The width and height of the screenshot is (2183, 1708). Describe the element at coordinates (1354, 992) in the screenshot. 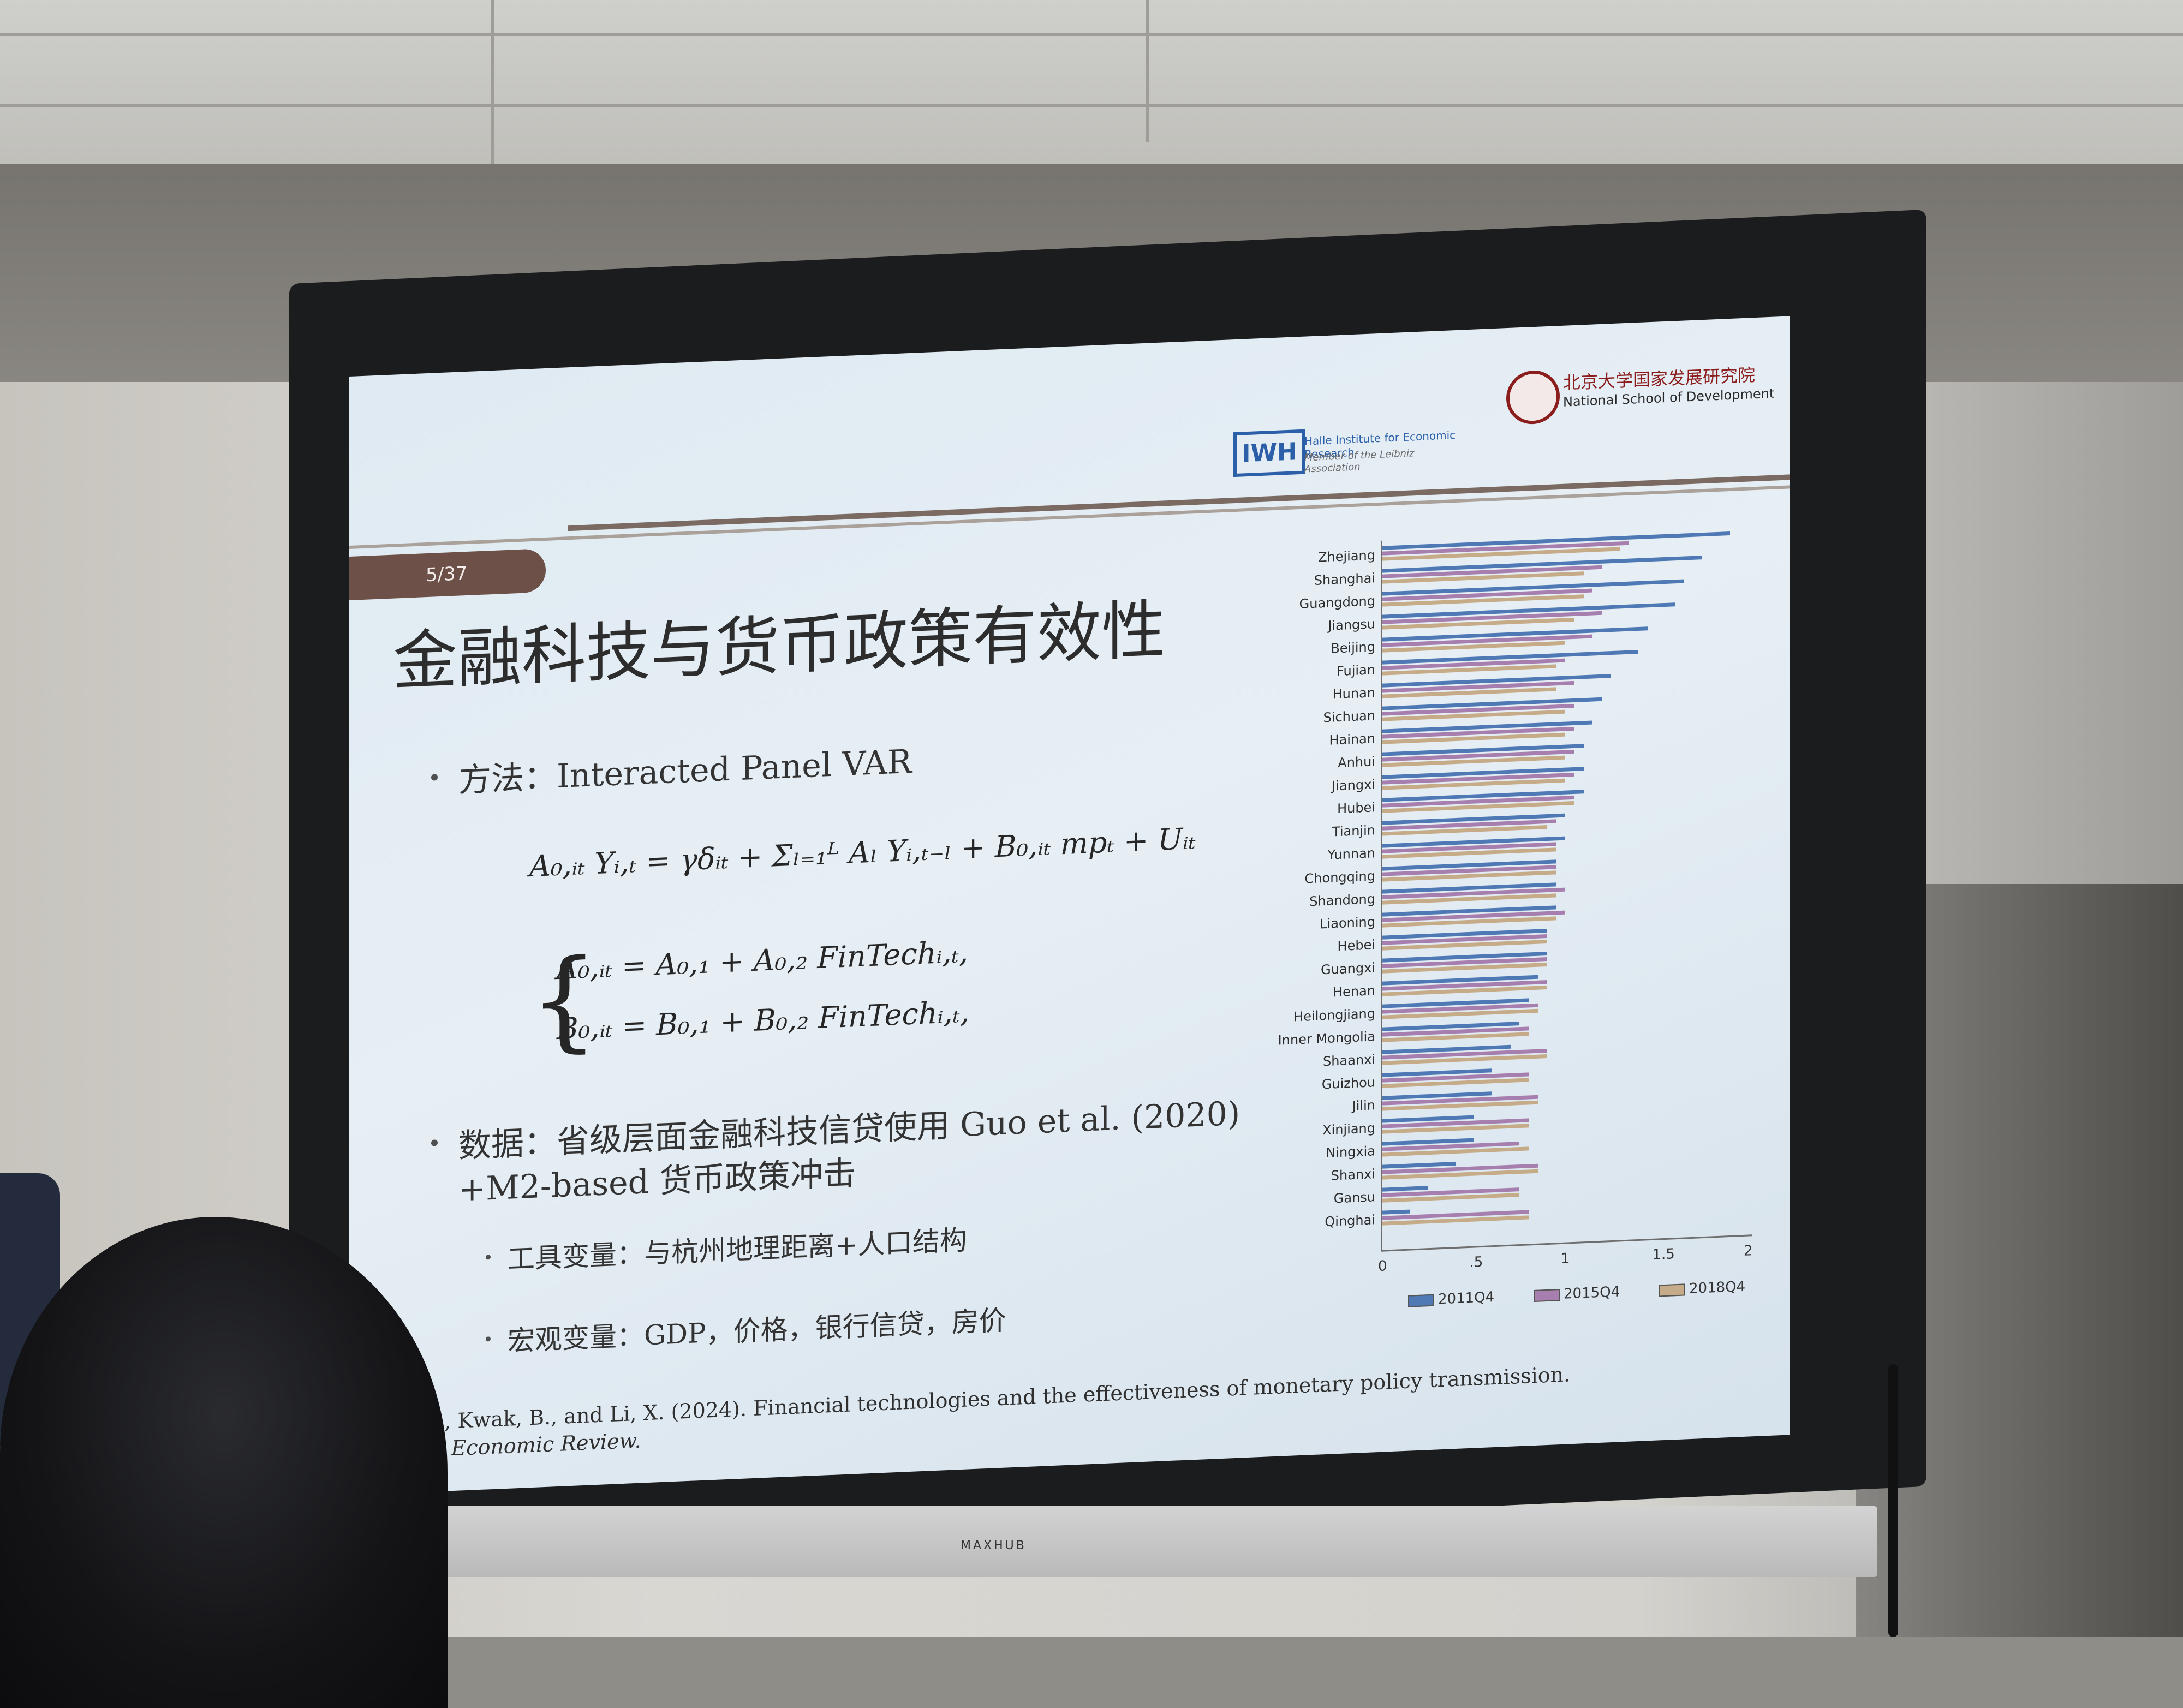

I see `province-label: Henan` at that location.